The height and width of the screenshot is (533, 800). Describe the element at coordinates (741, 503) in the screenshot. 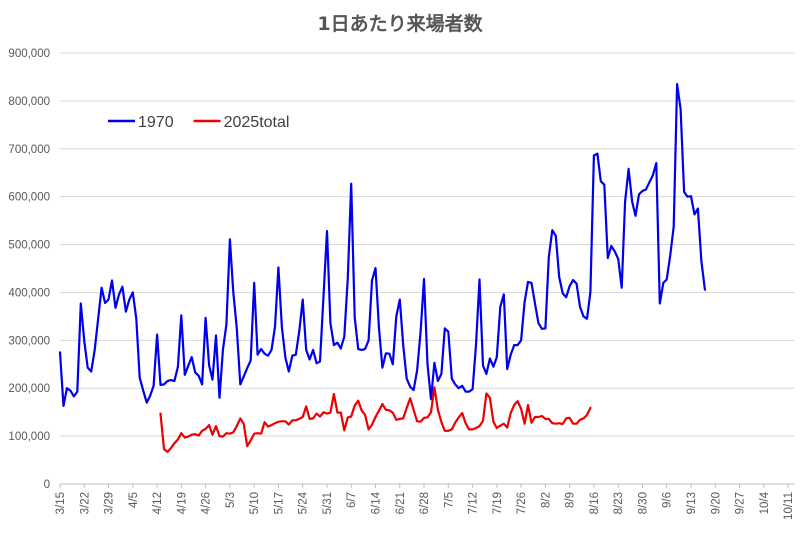

I see `x-tick-label: 9/27` at that location.